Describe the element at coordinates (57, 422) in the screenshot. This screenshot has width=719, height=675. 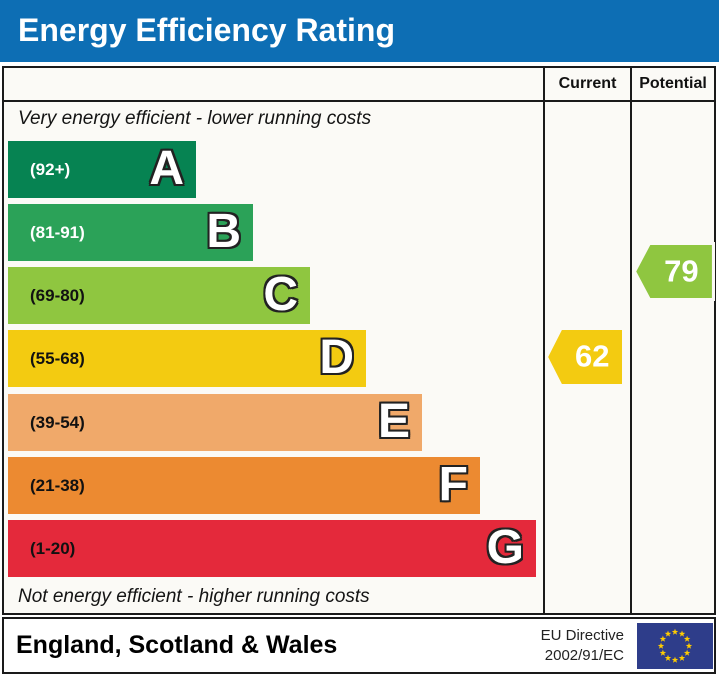
I see `band-e-range: (39-54)` at that location.